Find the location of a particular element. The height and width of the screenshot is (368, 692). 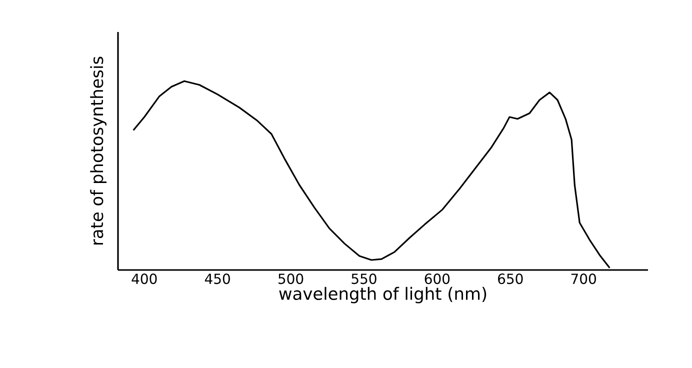

x-tick-label: 700 is located at coordinates (583, 279).